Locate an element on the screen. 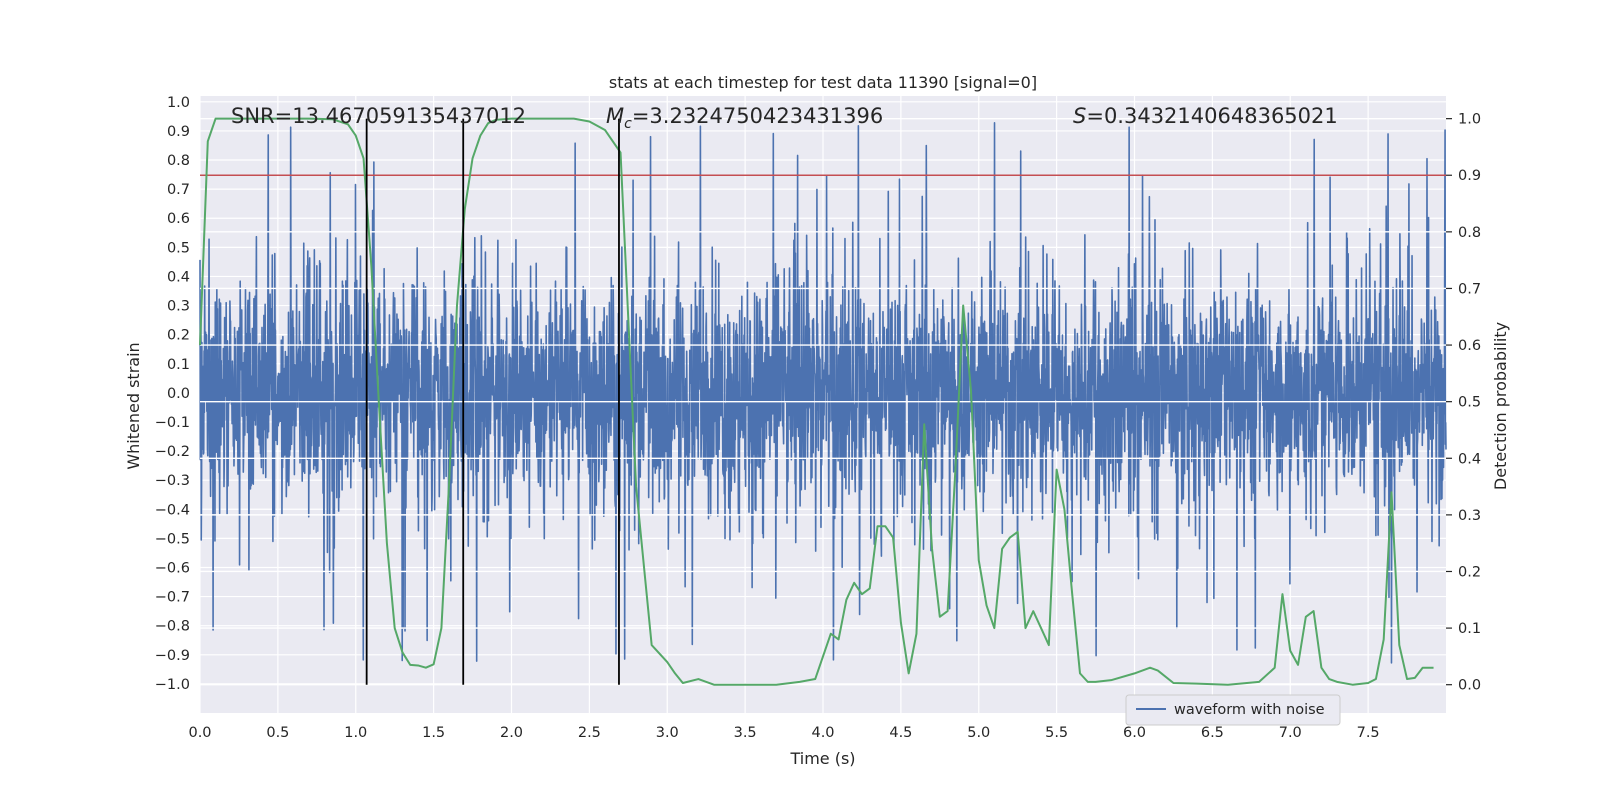  right-y-tick-label: 0.9 is located at coordinates (1469, 176).